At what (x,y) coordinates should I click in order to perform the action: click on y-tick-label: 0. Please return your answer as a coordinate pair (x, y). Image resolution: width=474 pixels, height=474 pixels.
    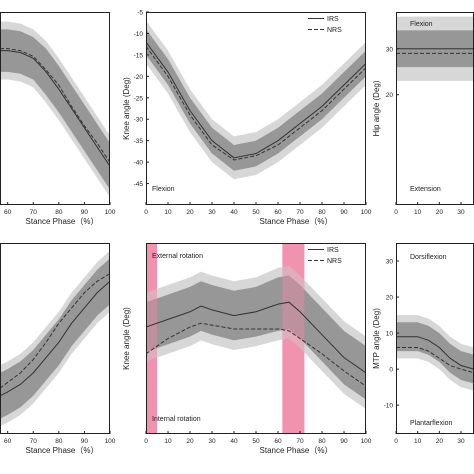
    Looking at the image, I should click on (391, 370).